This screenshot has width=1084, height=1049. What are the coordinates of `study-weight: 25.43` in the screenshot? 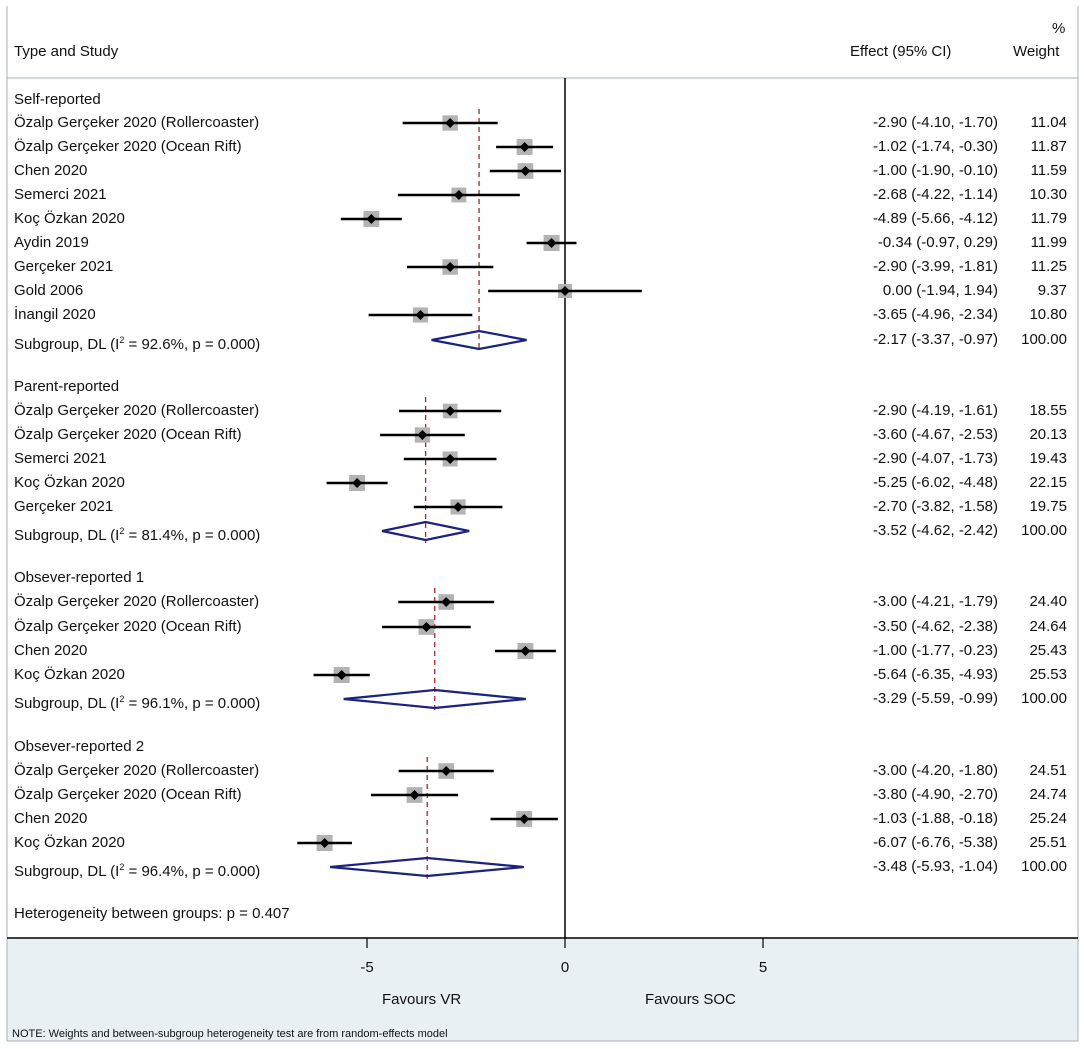 It's located at (1048, 650).